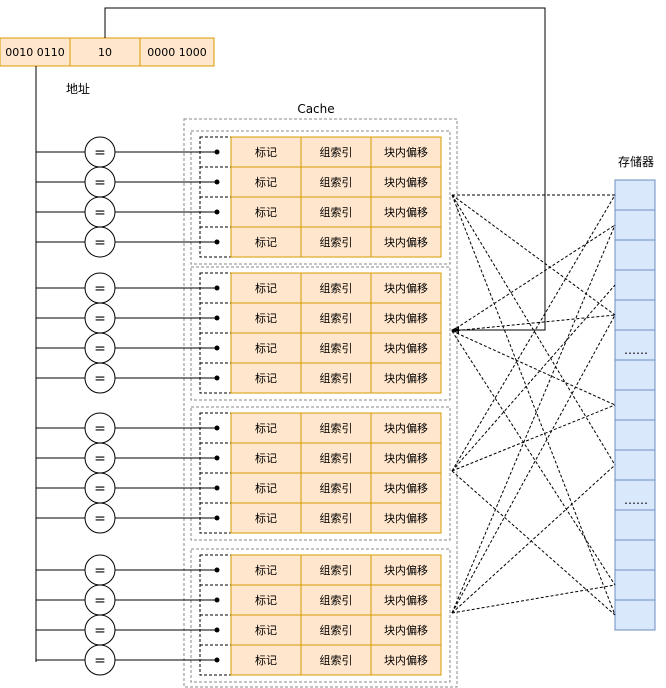 The width and height of the screenshot is (666, 688). Describe the element at coordinates (105, 52) in the screenshot. I see `address-index-field` at that location.